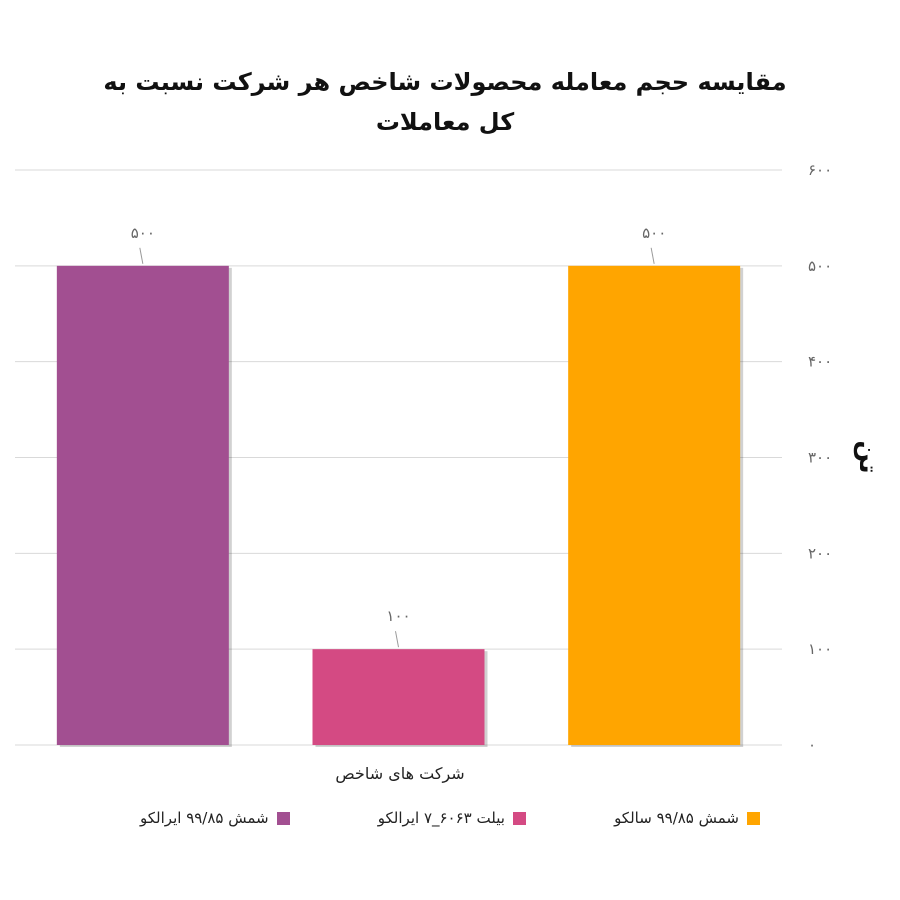 Image resolution: width=900 pixels, height=900 pixels. I want to click on legend-item: شمش ۹۹/۸۵ ایرالکو, so click(215, 818).